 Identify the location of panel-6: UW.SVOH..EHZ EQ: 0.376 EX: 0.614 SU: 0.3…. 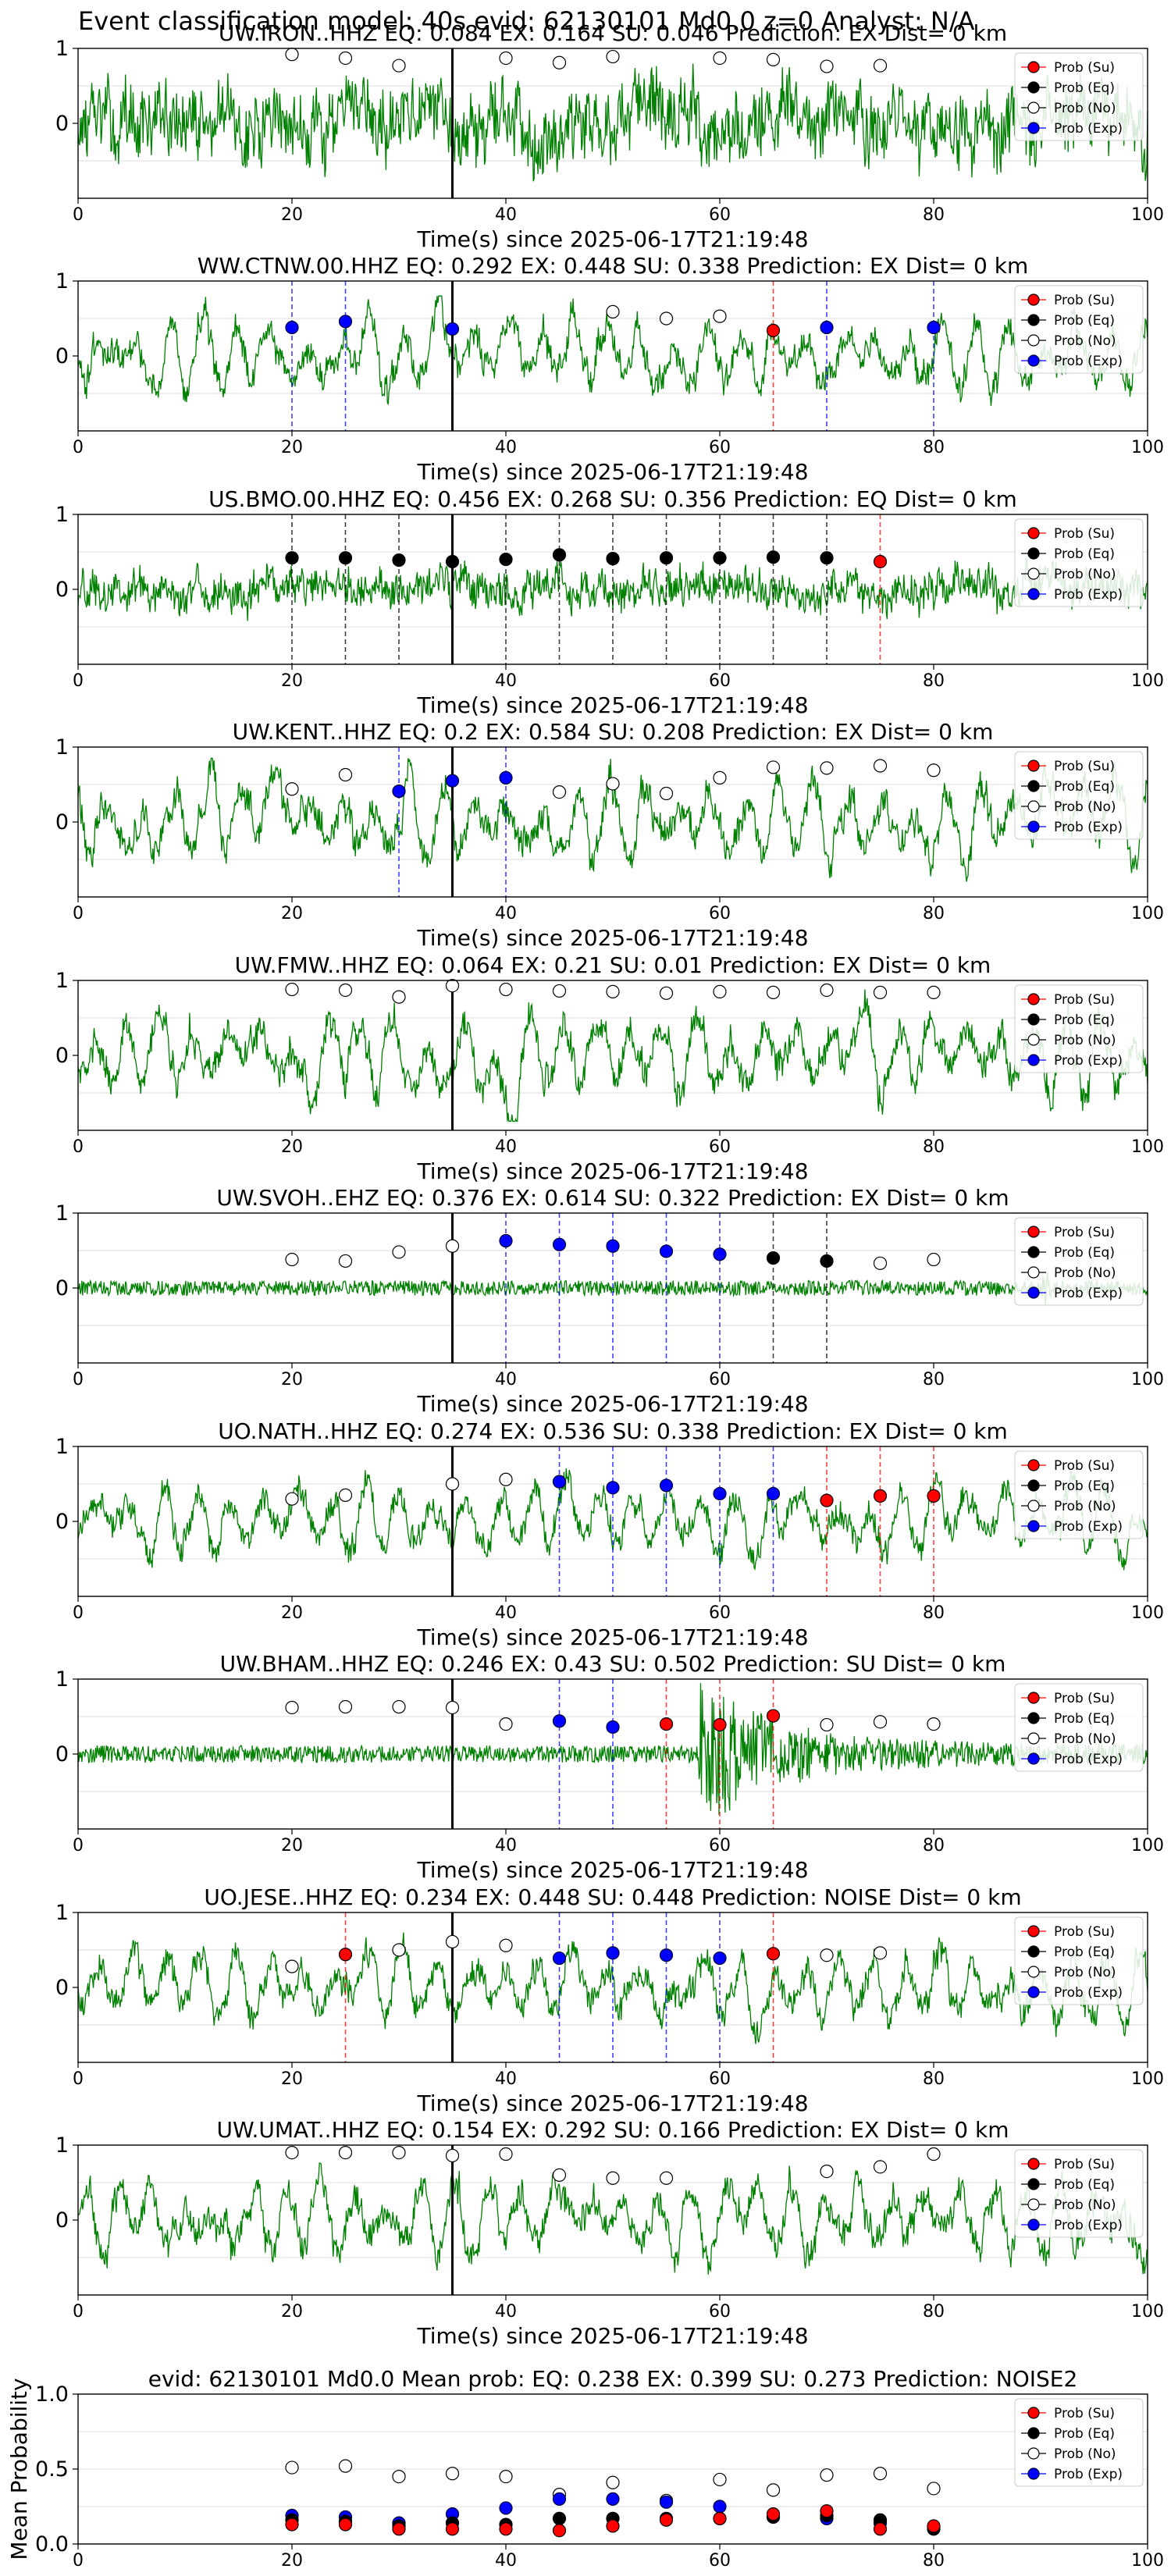
(609, 1301).